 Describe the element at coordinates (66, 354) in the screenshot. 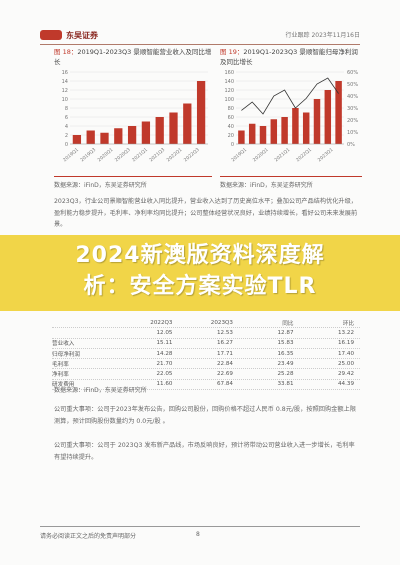

I see `table-cell: 归母净利润` at that location.